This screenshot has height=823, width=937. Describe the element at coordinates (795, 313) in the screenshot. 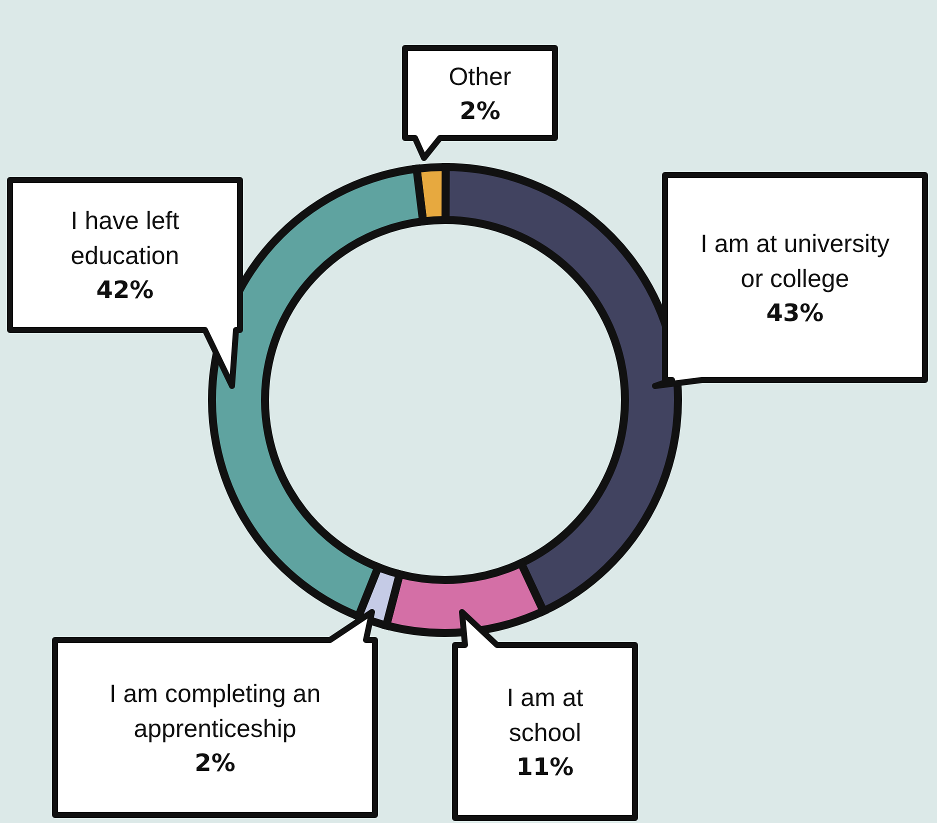

I see `data-label: 43%` at that location.